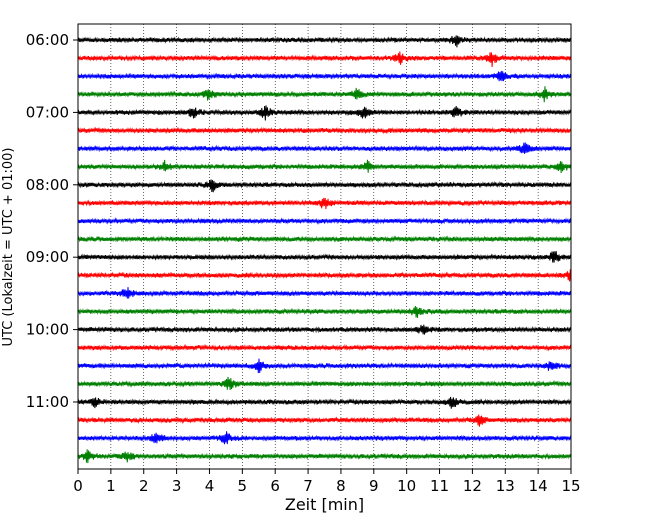 Image resolution: width=650 pixels, height=520 pixels. Describe the element at coordinates (8, 247) in the screenshot. I see `y-axis-label: UTC (Lokalzeit = UTC + 01:00)` at that location.